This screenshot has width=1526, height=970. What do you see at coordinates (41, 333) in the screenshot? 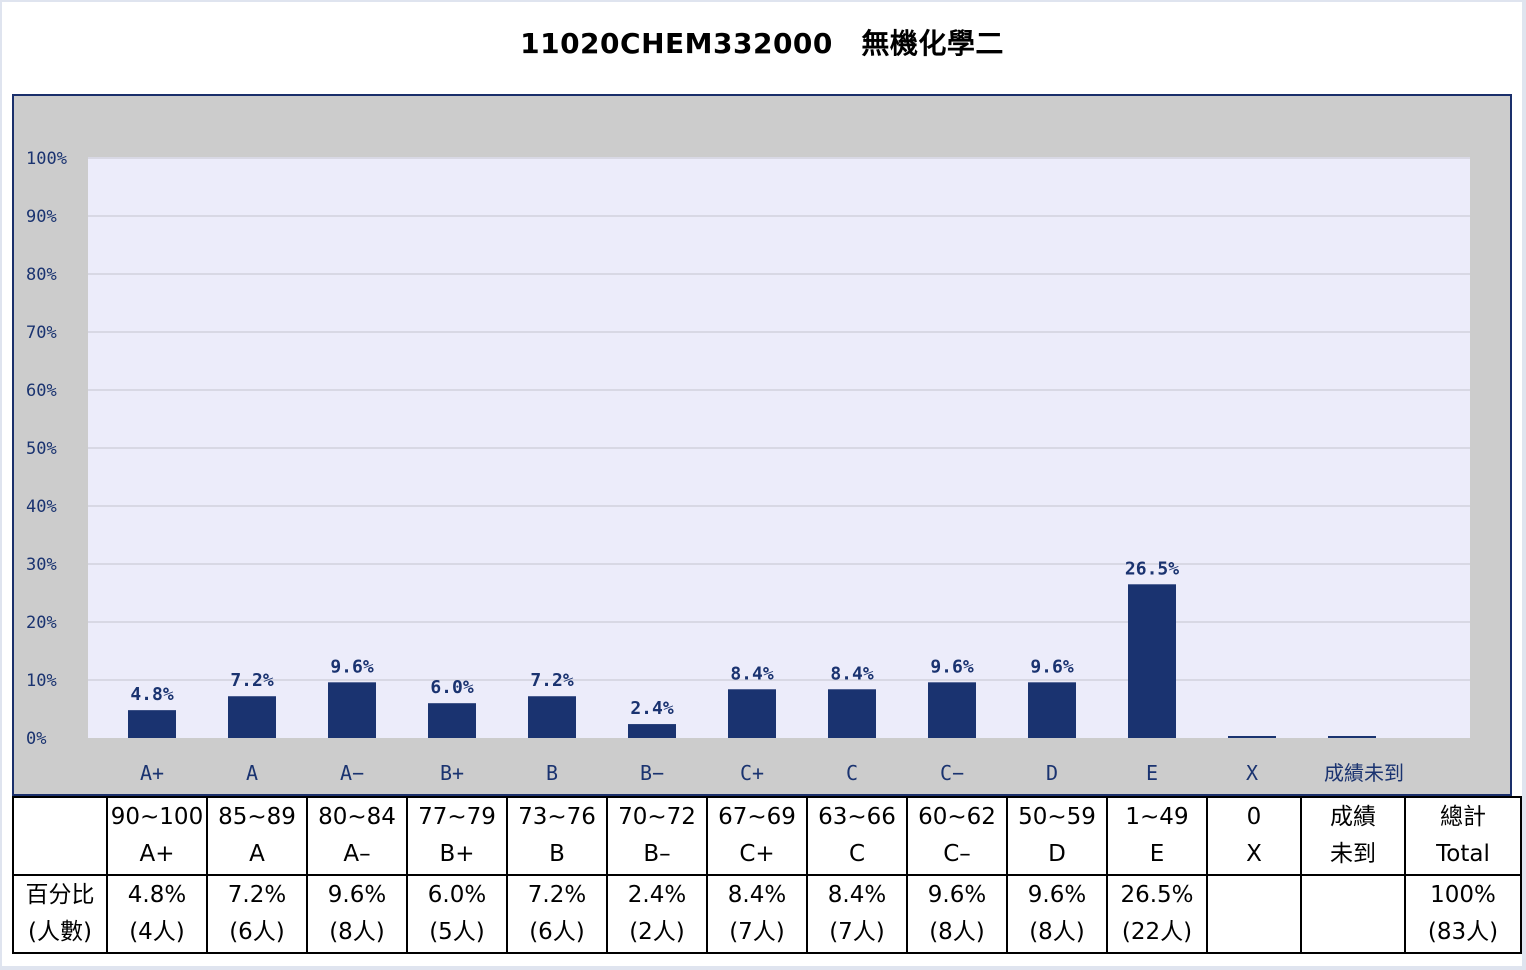
I see `y-tick-label: 70%` at bounding box center [41, 333].